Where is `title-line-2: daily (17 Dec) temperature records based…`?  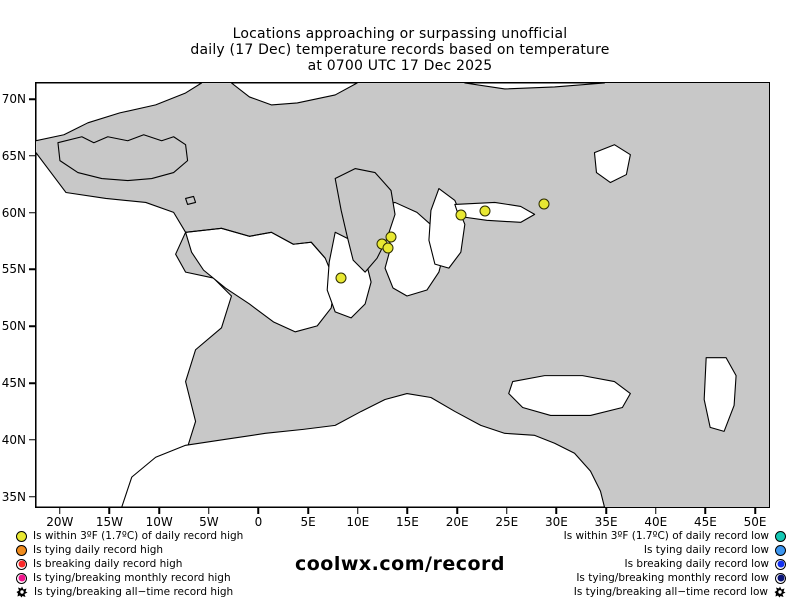 title-line-2: daily (17 Dec) temperature records based… is located at coordinates (400, 50).